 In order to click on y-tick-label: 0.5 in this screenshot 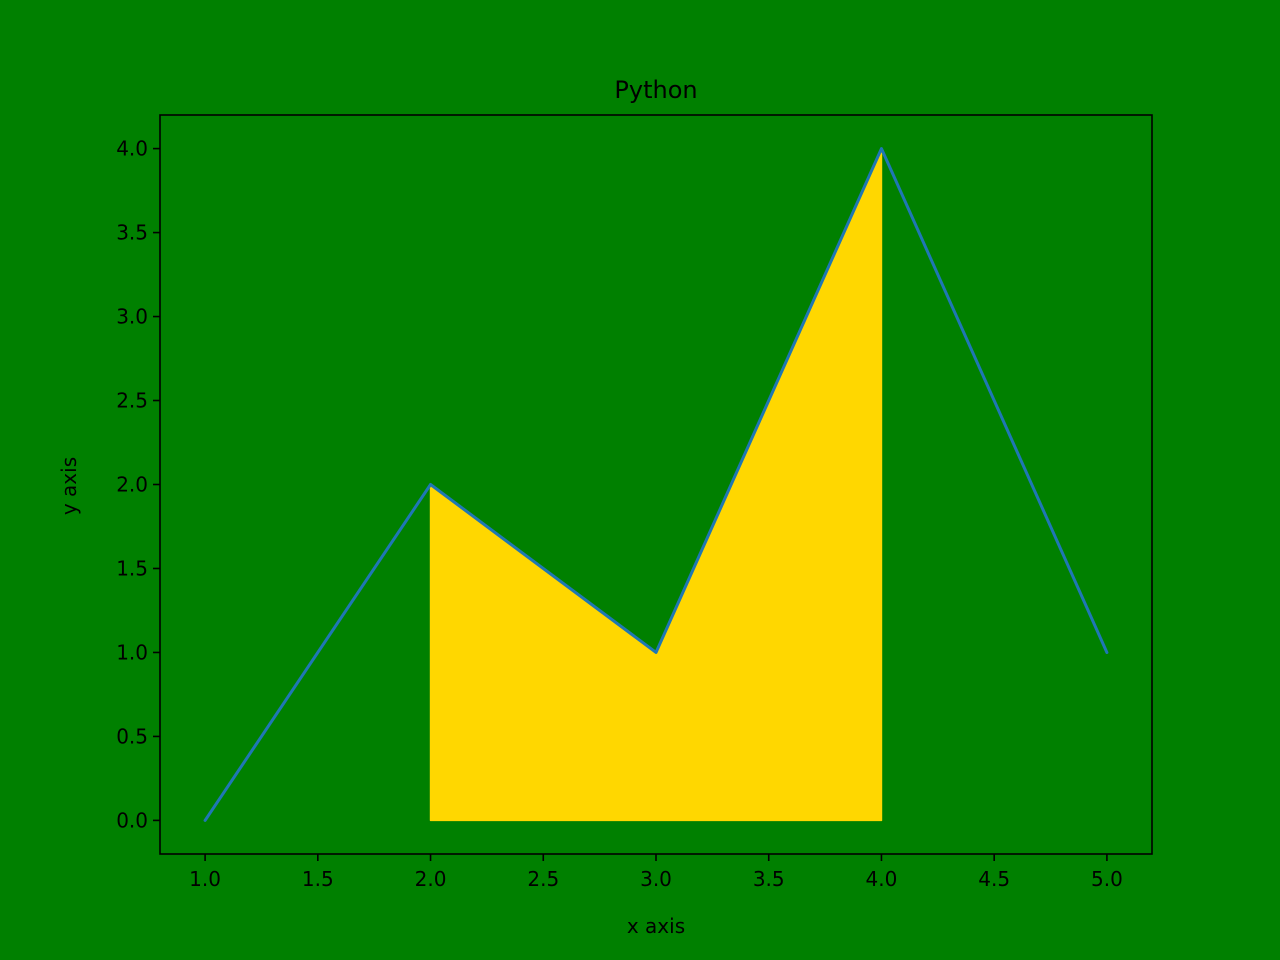, I will do `click(132, 736)`.